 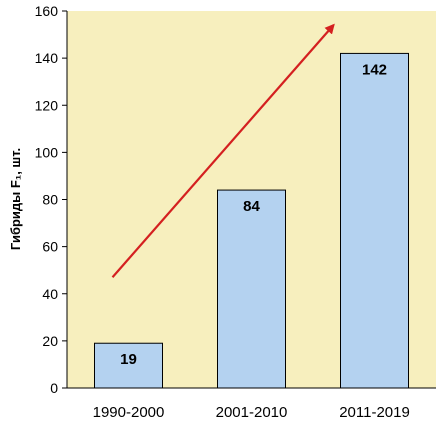 I want to click on x-category-label: 2011-2019, so click(x=374, y=412).